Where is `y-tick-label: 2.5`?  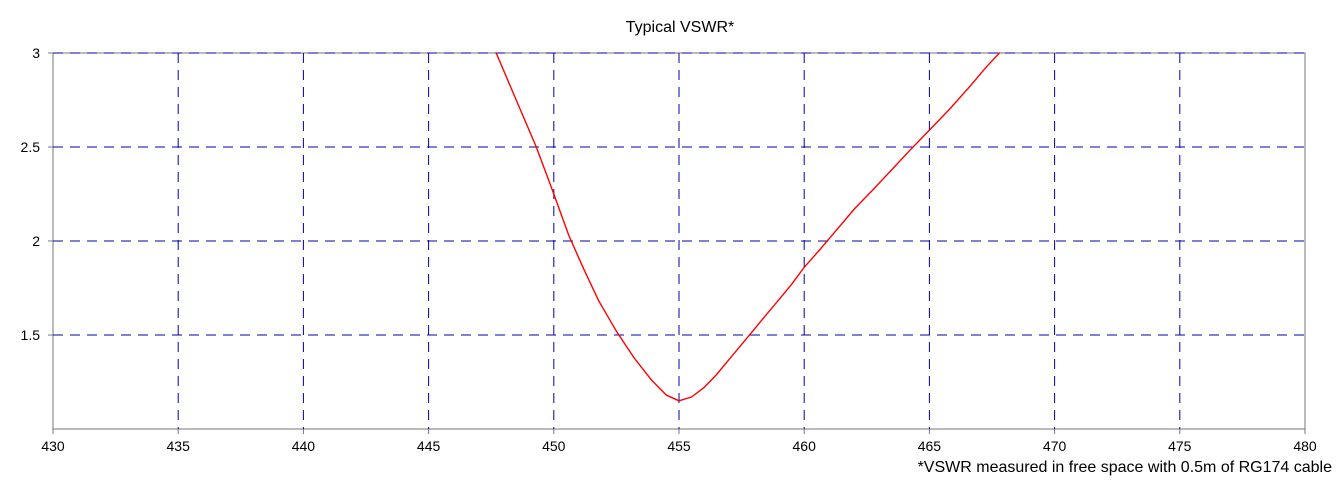
y-tick-label: 2.5 is located at coordinates (31, 147).